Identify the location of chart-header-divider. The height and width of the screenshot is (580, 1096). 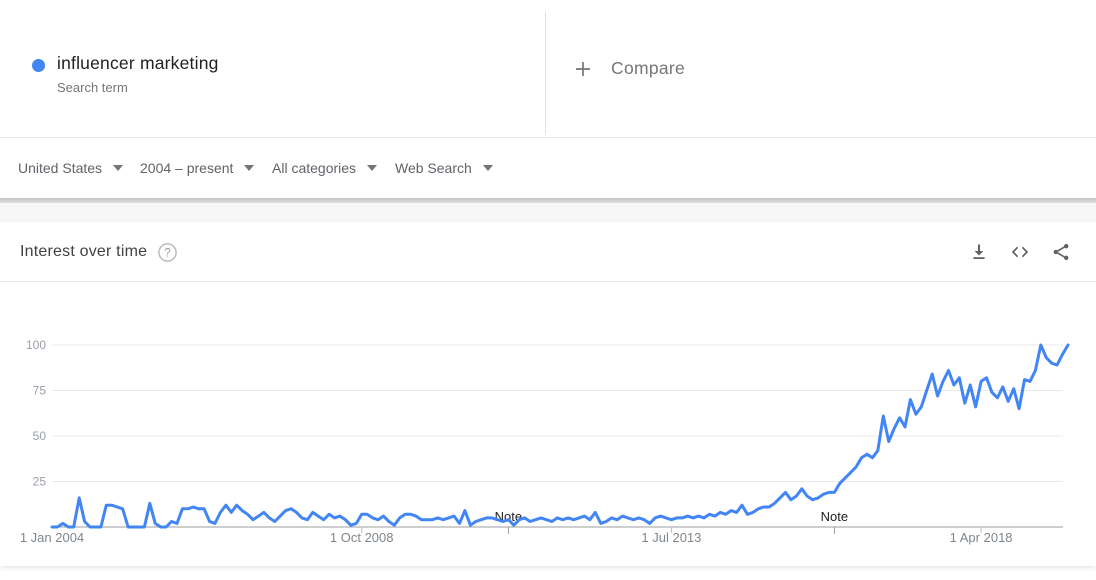
(548, 281).